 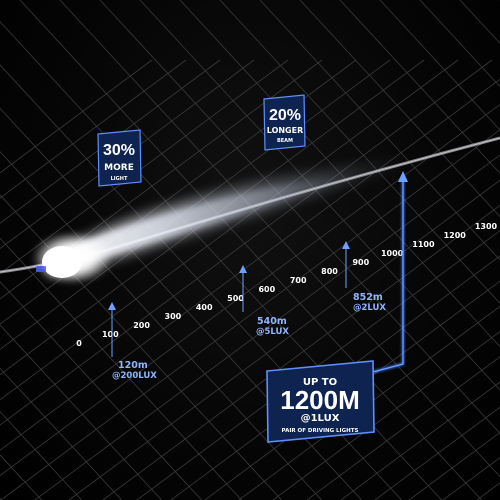 I want to click on badge-line3: LIGHT, so click(x=119, y=179).